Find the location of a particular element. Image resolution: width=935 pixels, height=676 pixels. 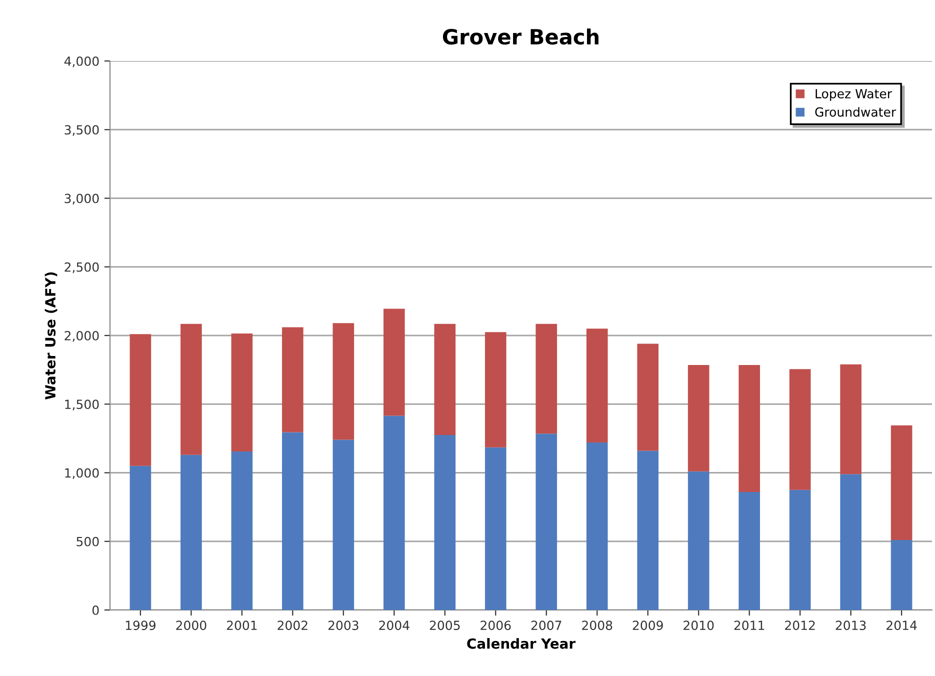

x-tick-label: 2007 is located at coordinates (546, 625).